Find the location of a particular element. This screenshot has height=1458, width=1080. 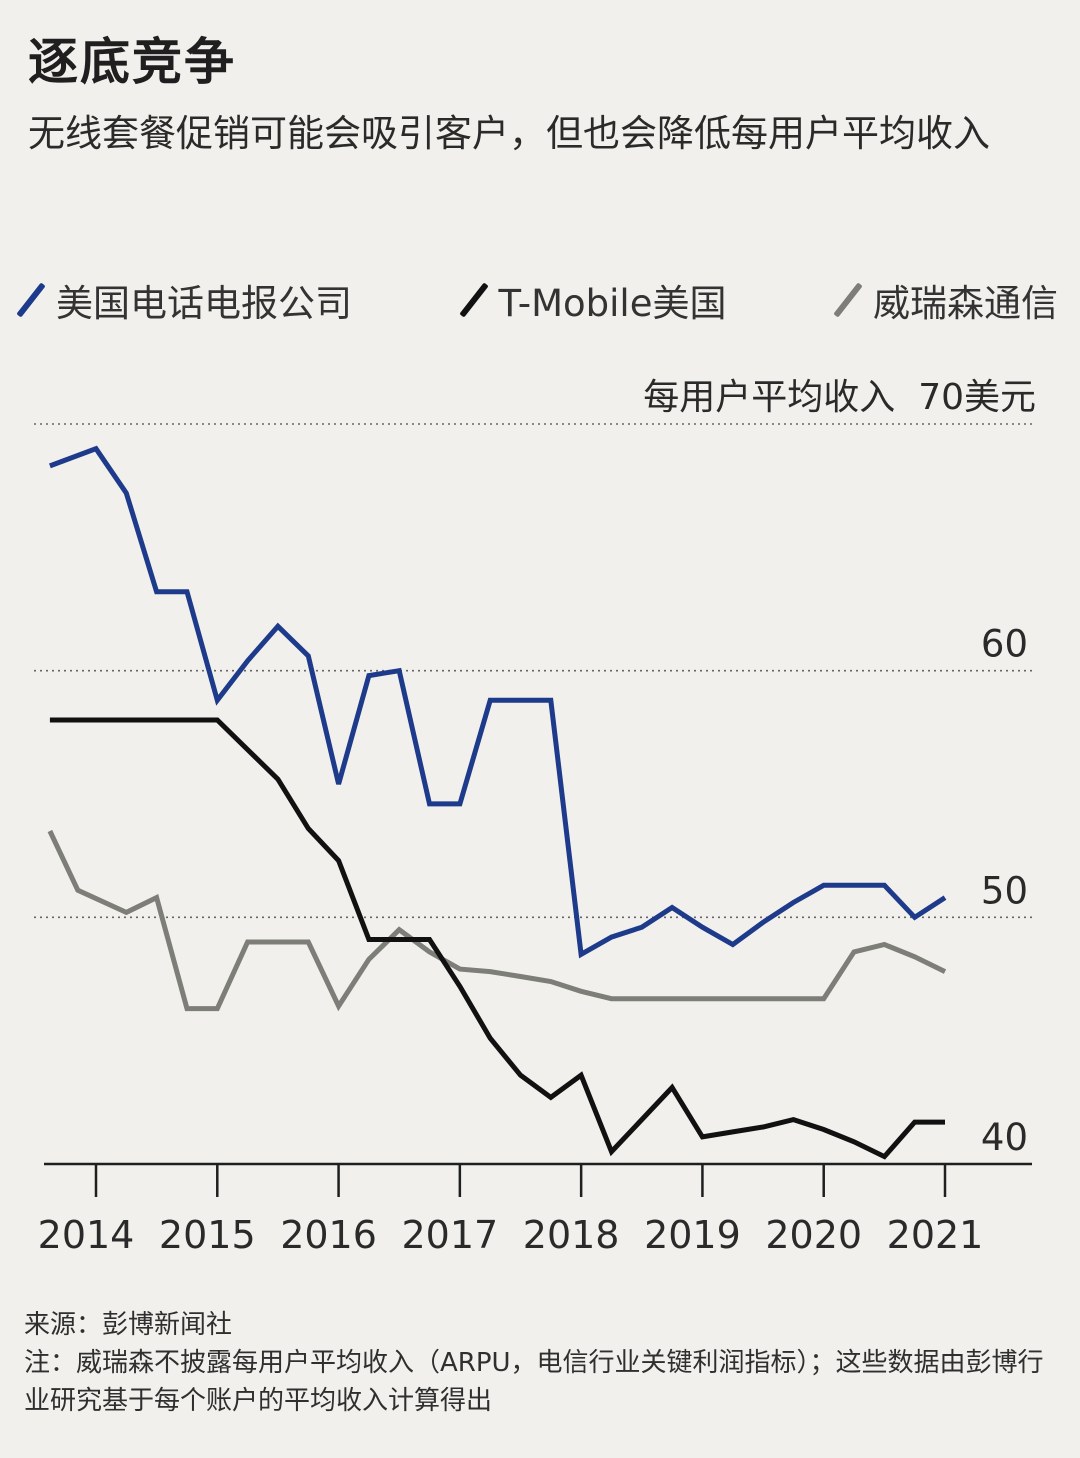

x-tick-label-2019: 2019 is located at coordinates (692, 1235).